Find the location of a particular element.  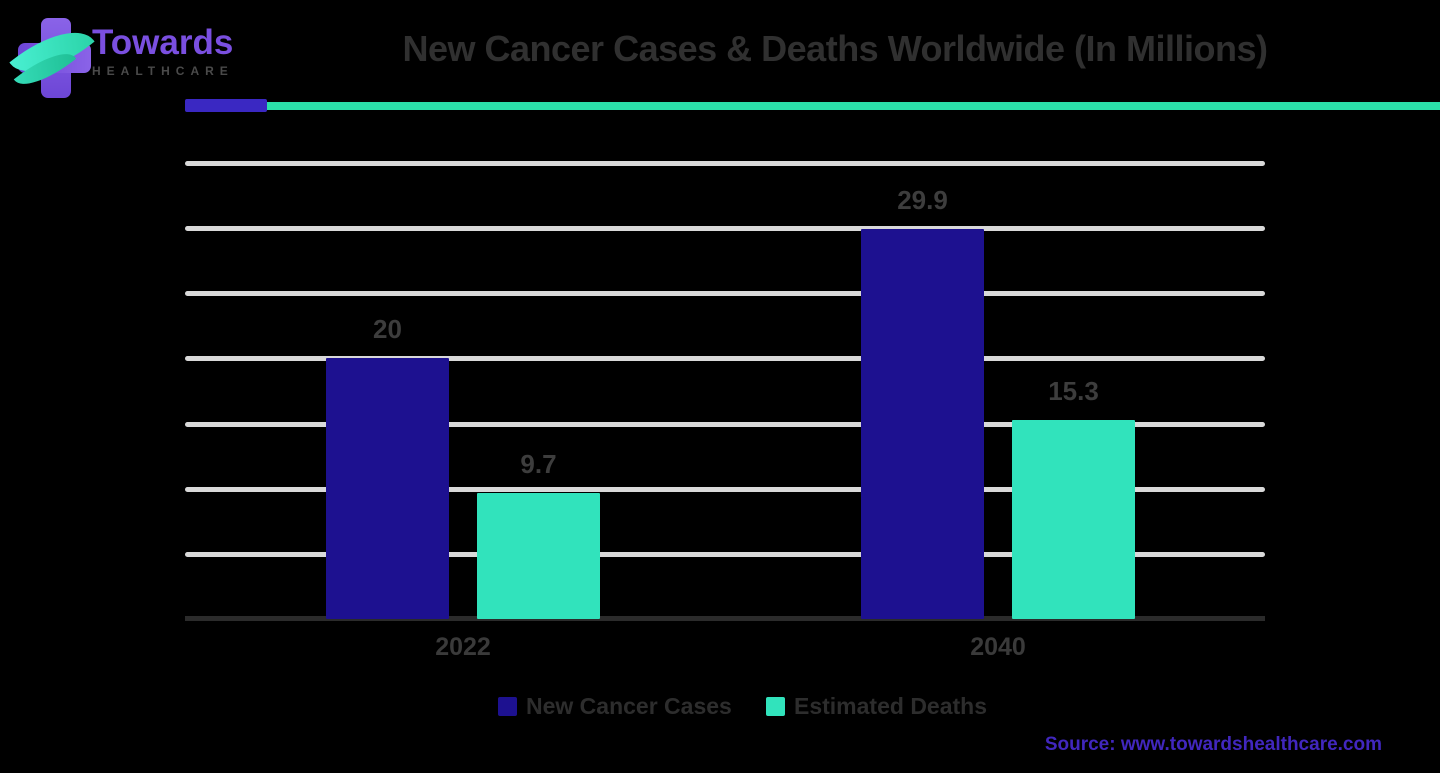

bar-2022-estimated-deaths is located at coordinates (538, 555).